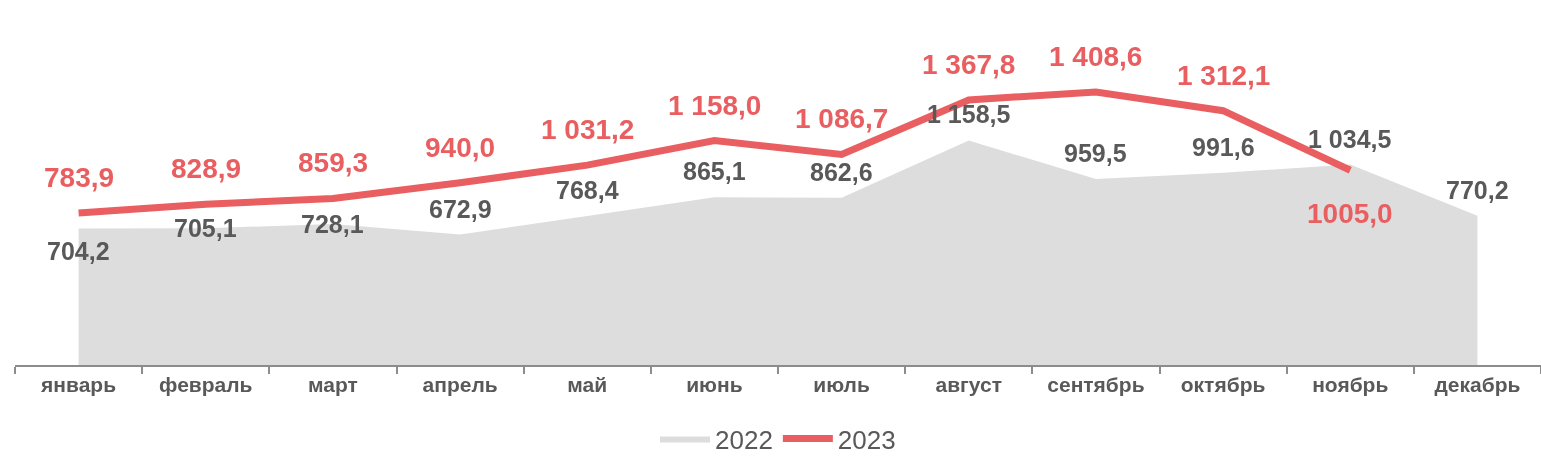  What do you see at coordinates (1350, 385) in the screenshot?
I see `x-tick-label: ноябрь` at bounding box center [1350, 385].